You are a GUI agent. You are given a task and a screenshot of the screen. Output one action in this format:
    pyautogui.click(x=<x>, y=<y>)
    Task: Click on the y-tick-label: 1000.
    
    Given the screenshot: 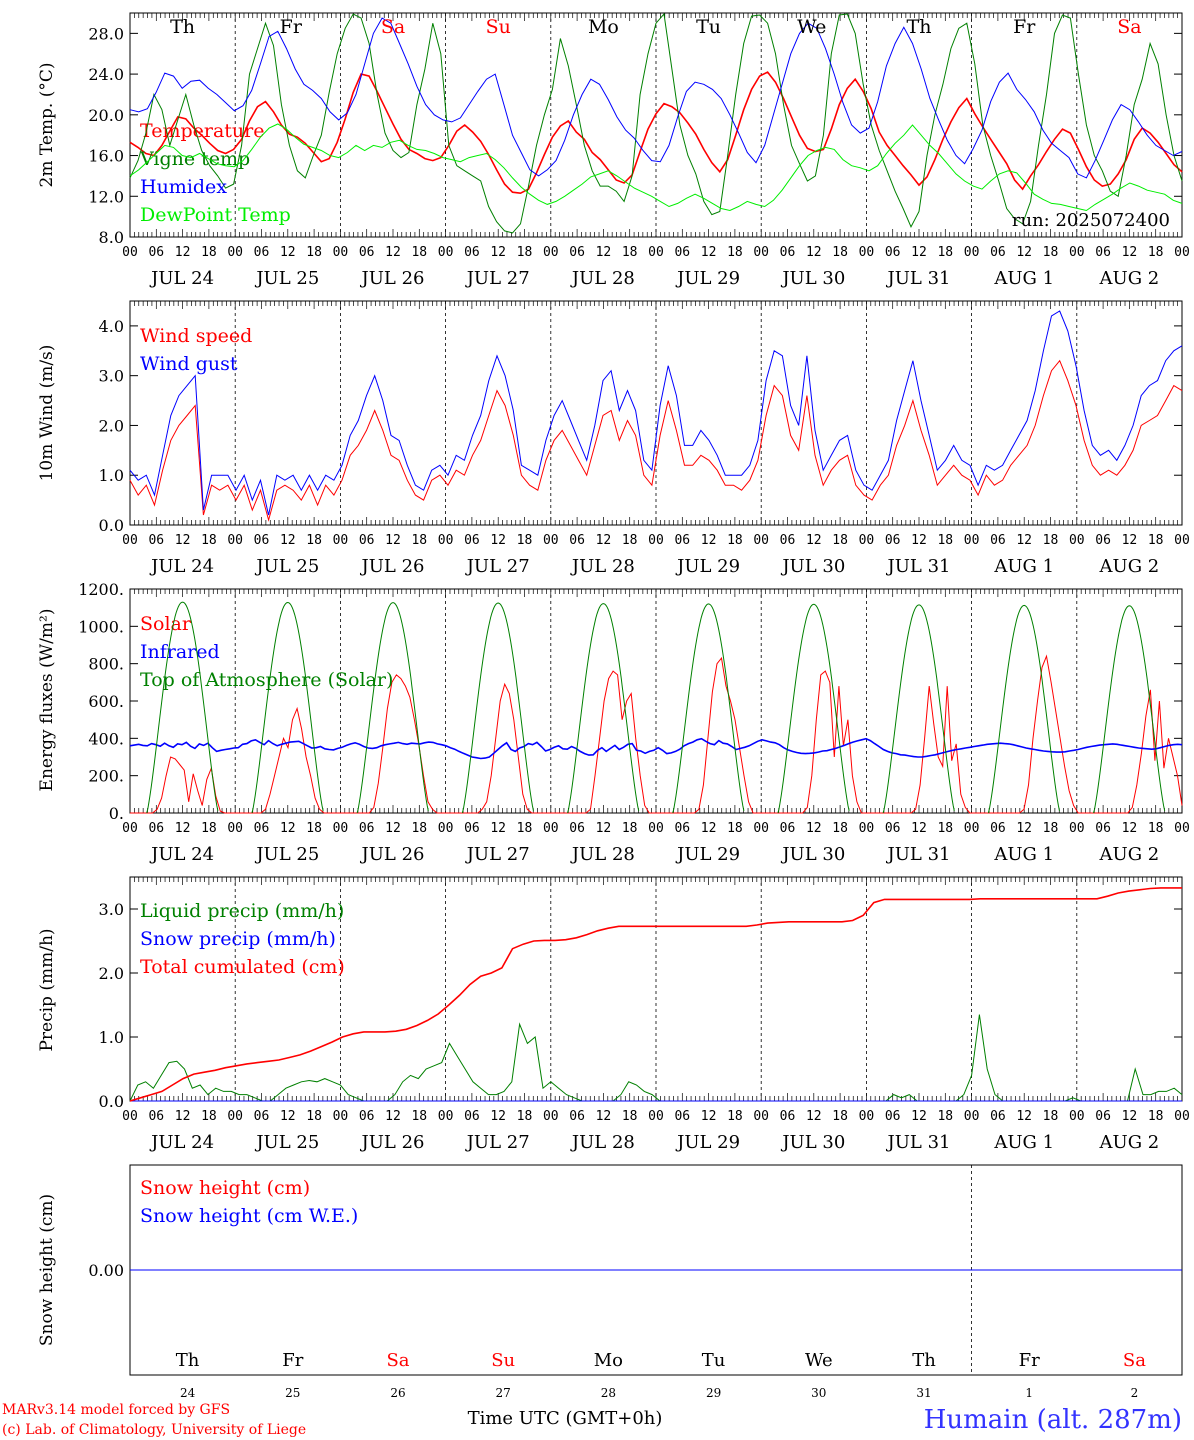 What is the action you would take?
    pyautogui.click(x=101, y=626)
    